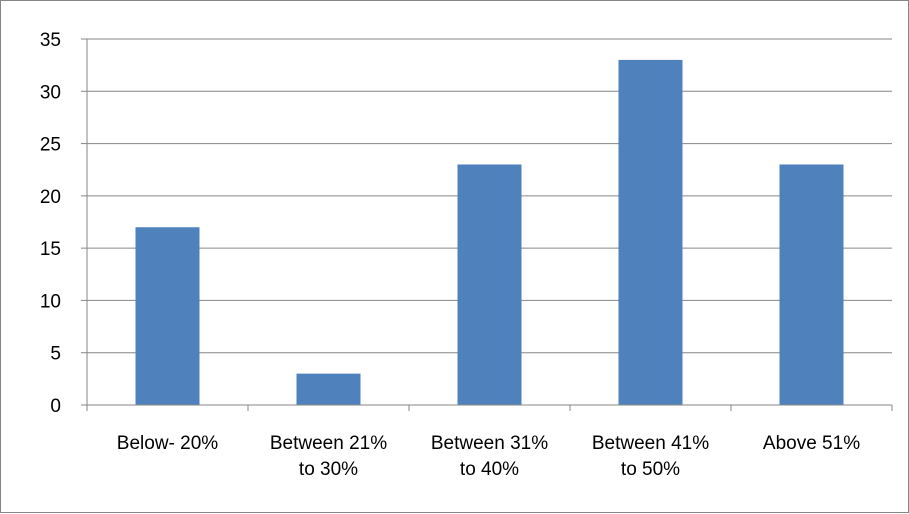 The height and width of the screenshot is (514, 909). I want to click on x-category-label: Between 31% to 40%, so click(489, 456).